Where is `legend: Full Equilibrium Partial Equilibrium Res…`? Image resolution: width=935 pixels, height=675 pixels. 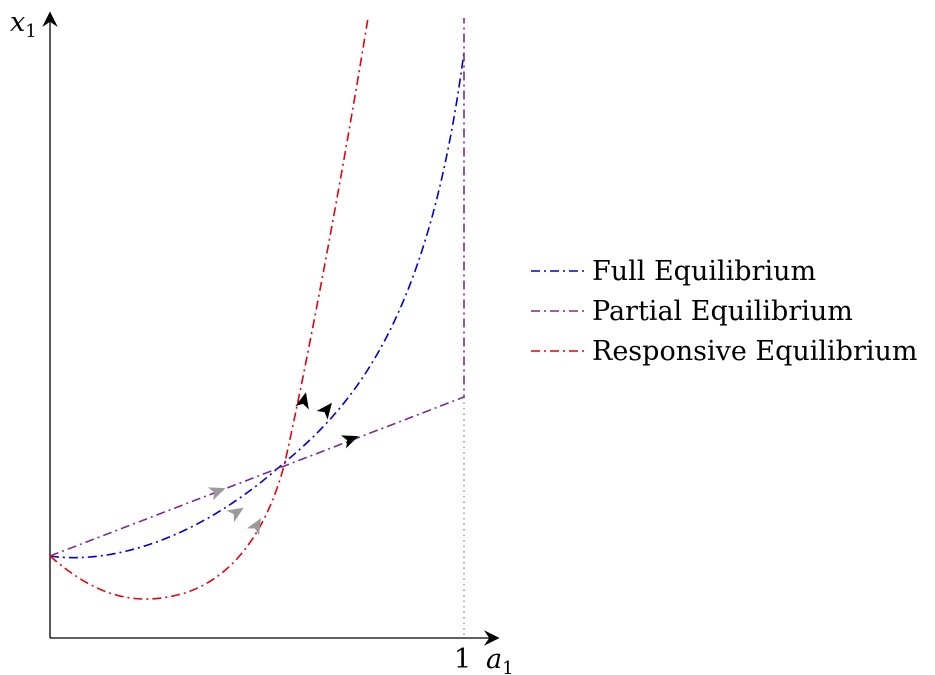 legend: Full Equilibrium Partial Equilibrium Res… is located at coordinates (724, 311).